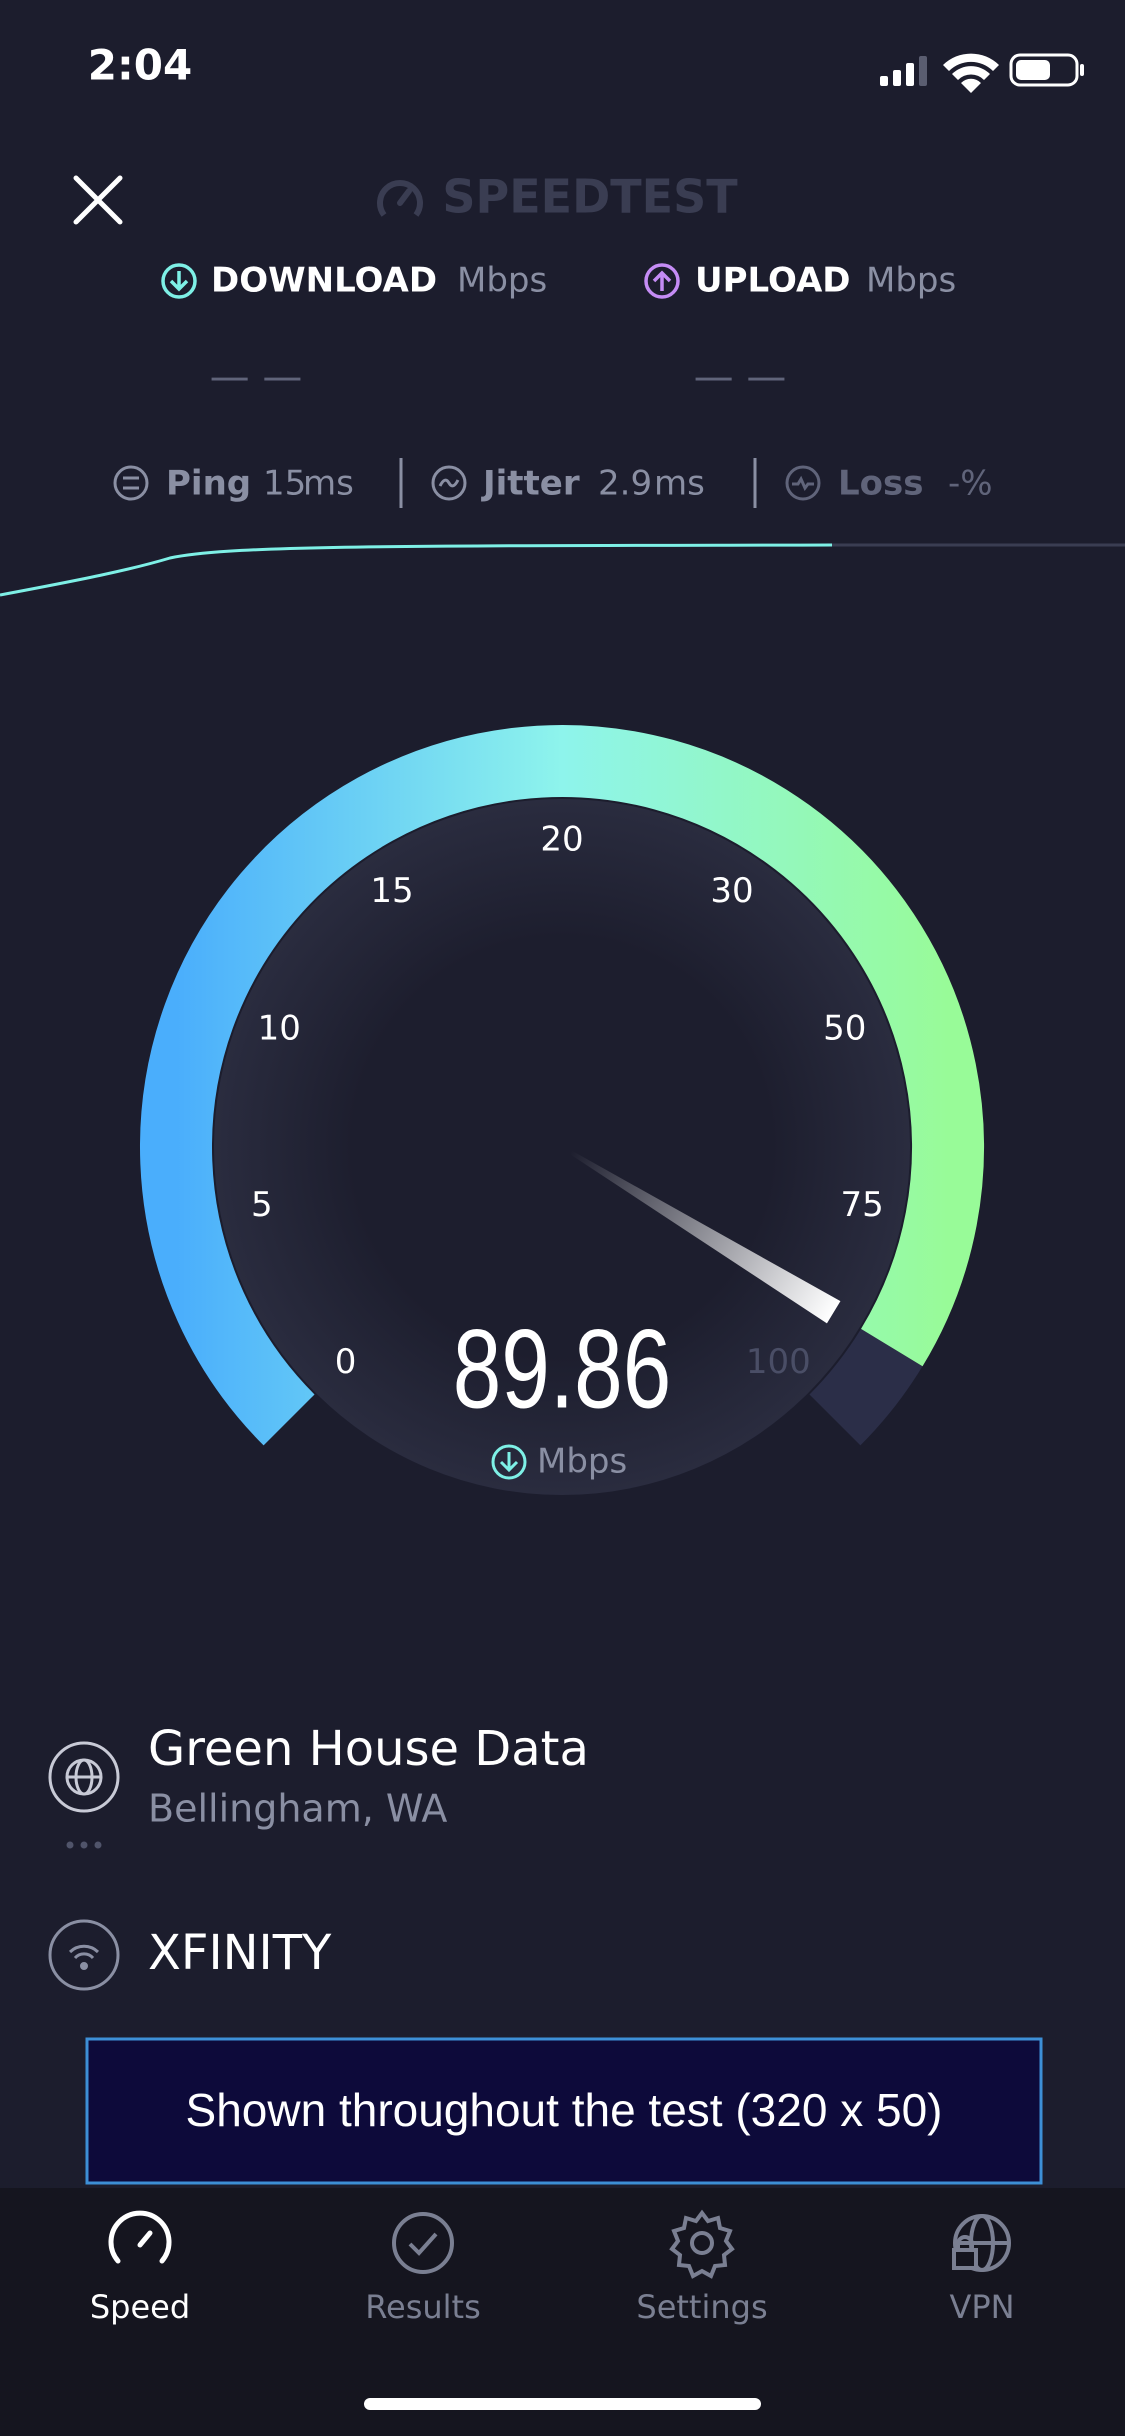 Image resolution: width=1125 pixels, height=2436 pixels. Describe the element at coordinates (561, 840) in the screenshot. I see `gauge-tick-label: 20` at that location.